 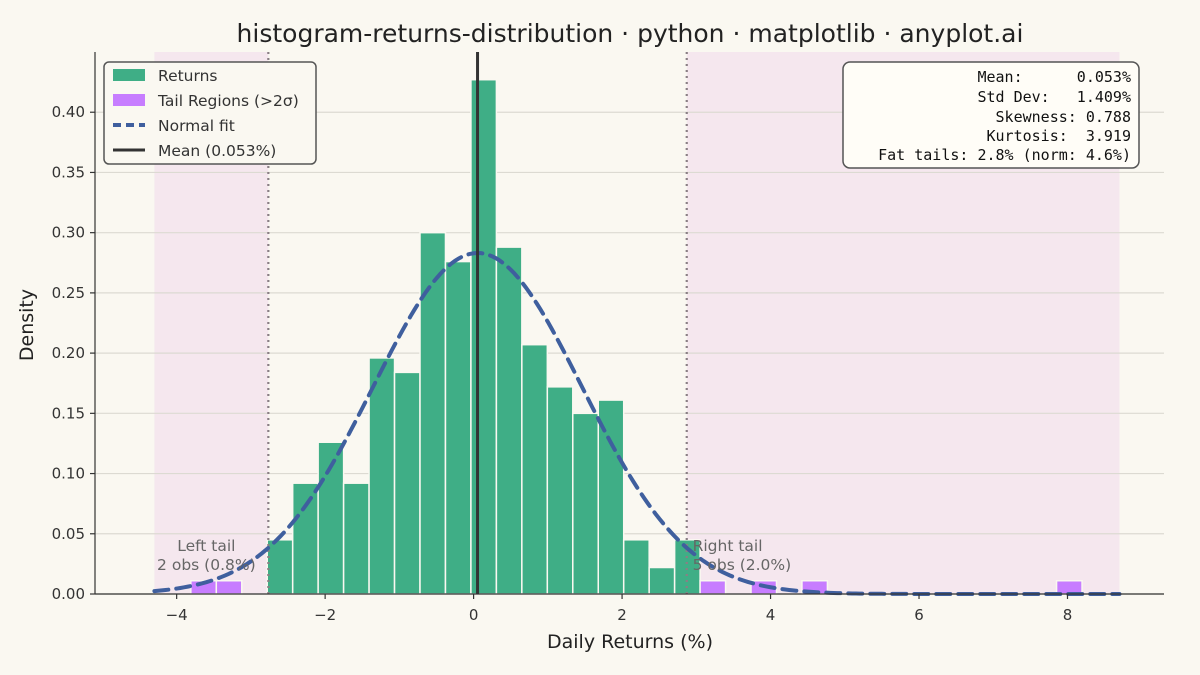 What do you see at coordinates (630, 642) in the screenshot?
I see `x-axis-label: Daily Returns (%)` at bounding box center [630, 642].